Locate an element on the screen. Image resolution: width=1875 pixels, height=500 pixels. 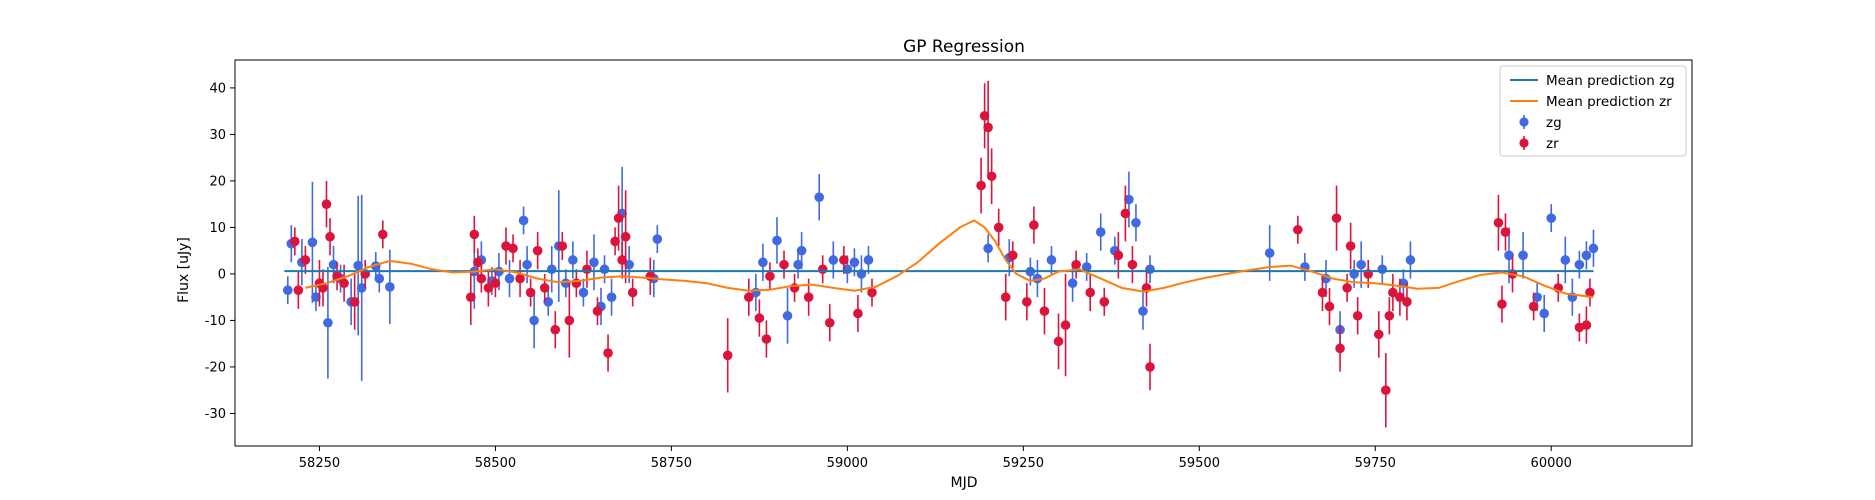
x-tick-label: 58750 is located at coordinates (671, 463).